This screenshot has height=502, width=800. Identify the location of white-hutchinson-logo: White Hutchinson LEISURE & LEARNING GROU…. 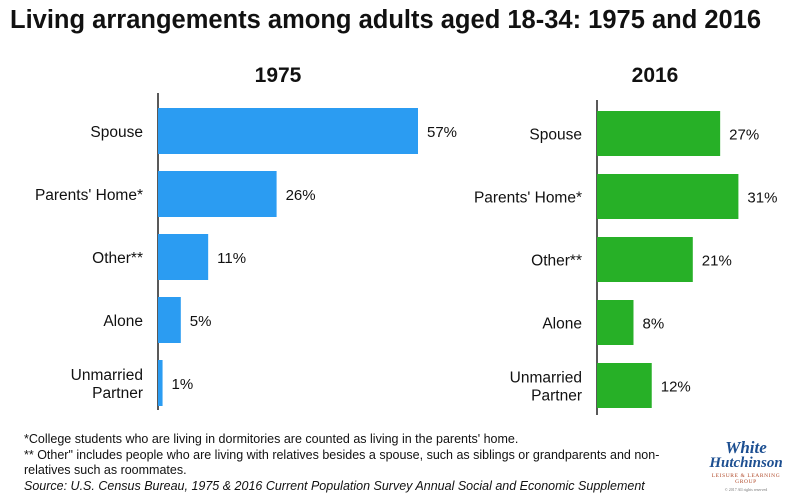
(746, 467).